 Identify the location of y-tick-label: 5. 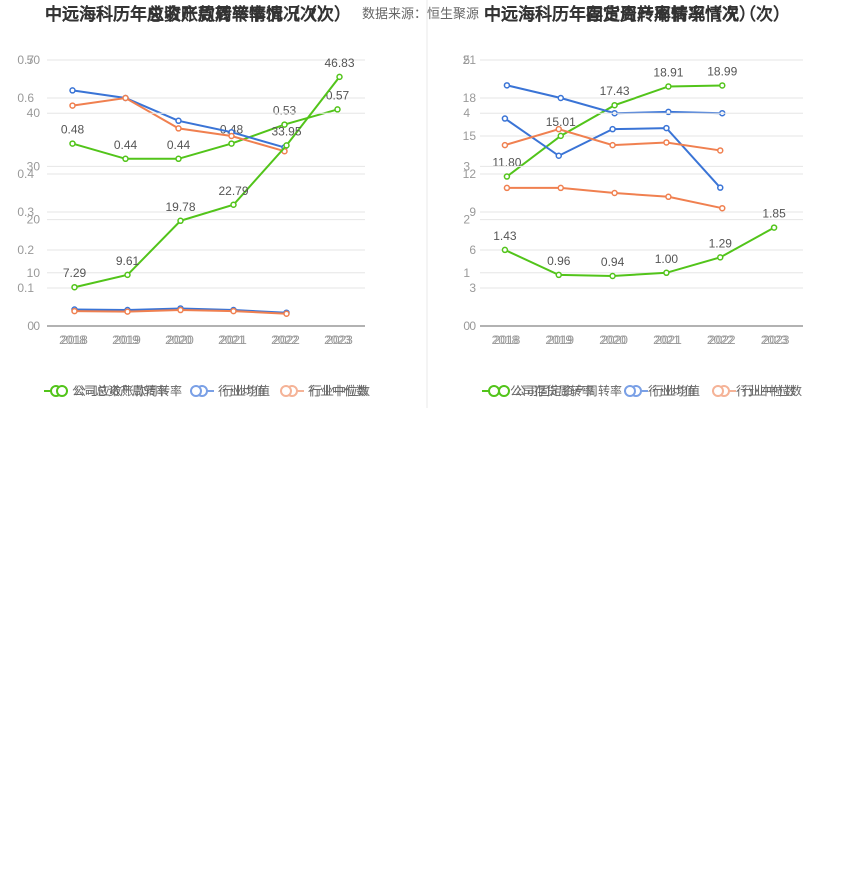
(466, 60).